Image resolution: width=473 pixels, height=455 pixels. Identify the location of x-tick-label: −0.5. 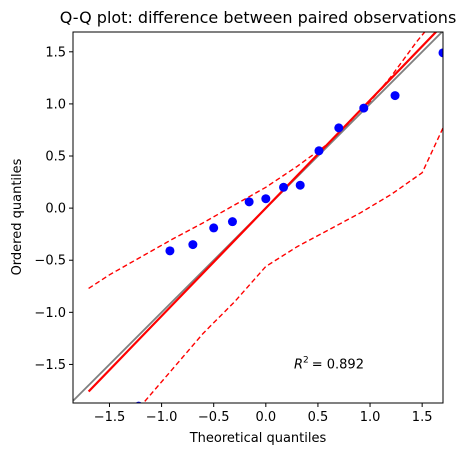
(214, 417).